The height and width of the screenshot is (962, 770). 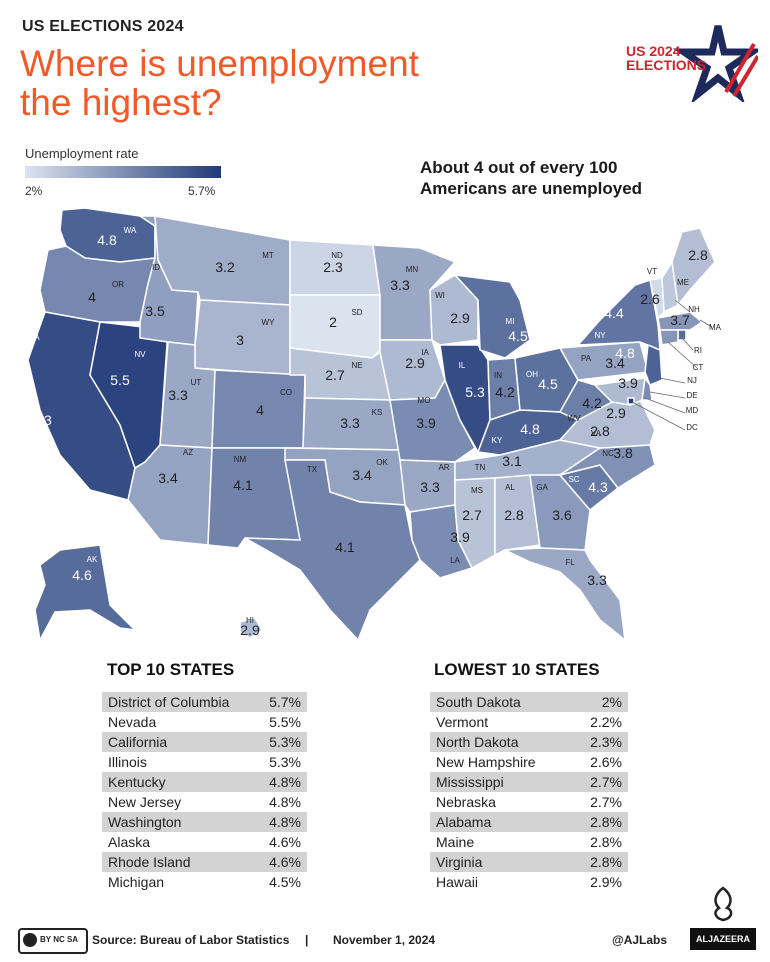 What do you see at coordinates (529, 742) in the screenshot?
I see `table-row: North Dakota 2.3%` at bounding box center [529, 742].